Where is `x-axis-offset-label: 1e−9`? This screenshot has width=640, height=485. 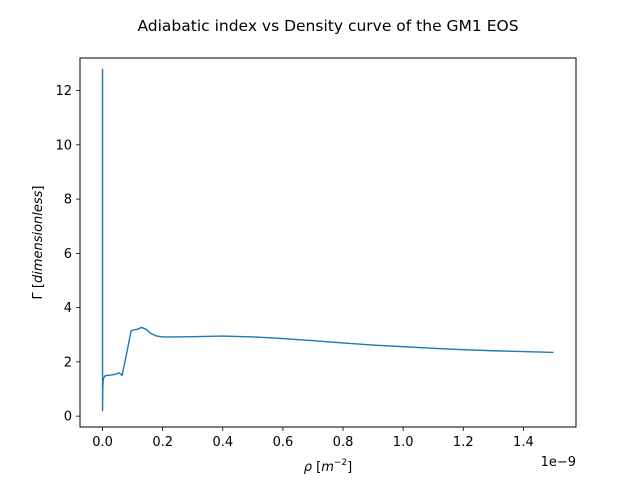 x-axis-offset-label: 1e−9 is located at coordinates (558, 462).